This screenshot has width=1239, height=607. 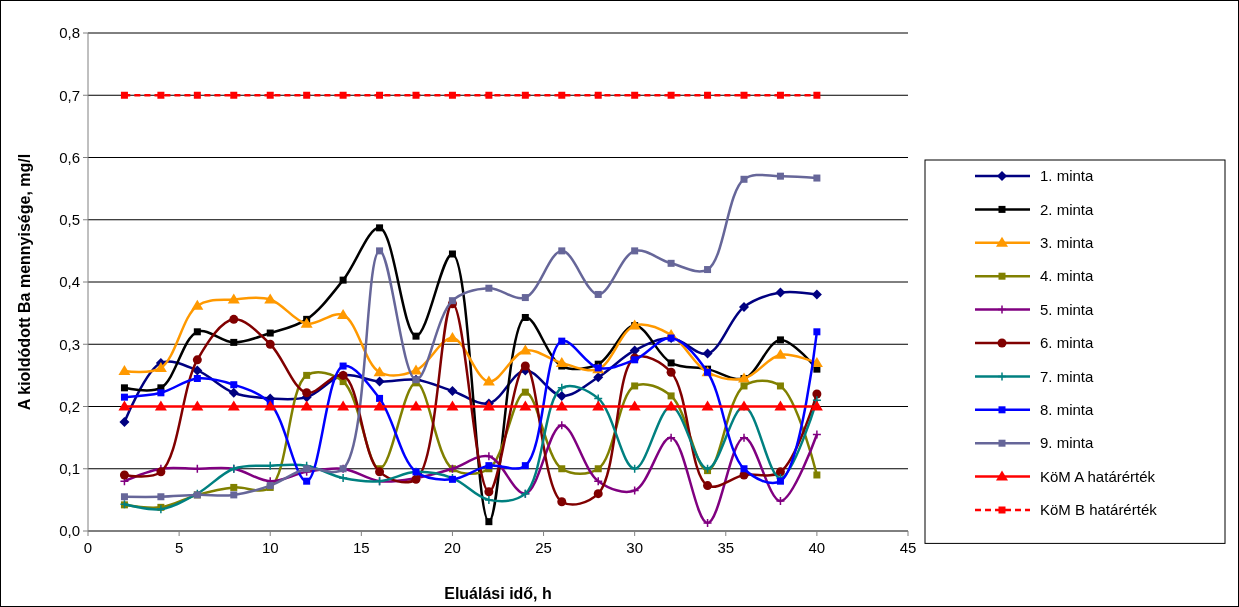 What do you see at coordinates (452, 547) in the screenshot?
I see `x-tick-label: 20` at bounding box center [452, 547].